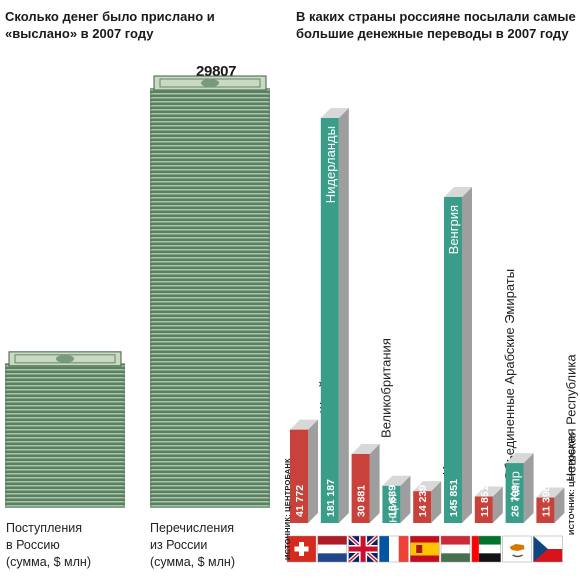 This screenshot has width=580, height=578. Describe the element at coordinates (517, 556) in the screenshot. I see `flag-branches` at that location.